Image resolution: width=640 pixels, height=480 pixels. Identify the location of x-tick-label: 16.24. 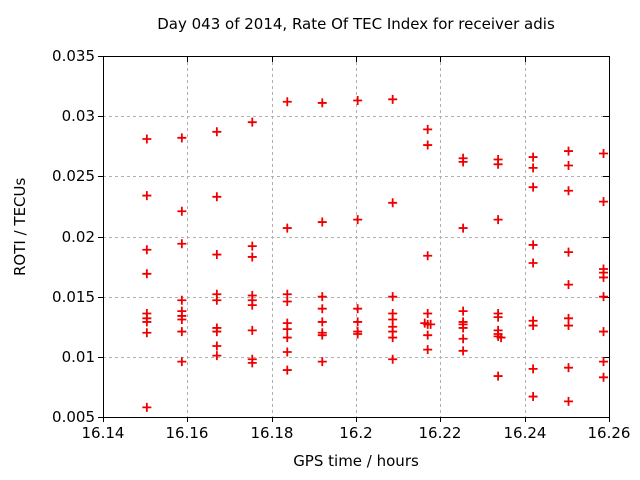
(525, 433).